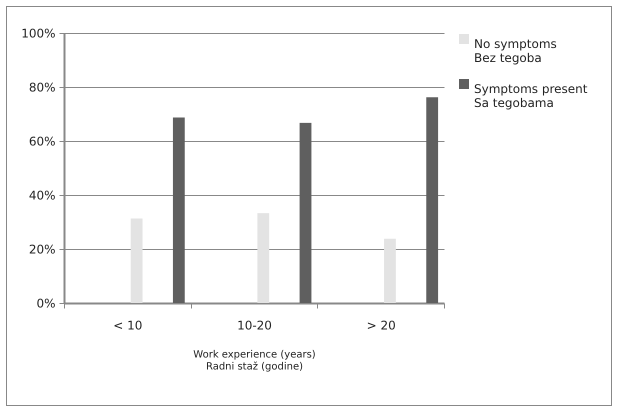 The height and width of the screenshot is (414, 622). What do you see at coordinates (531, 96) in the screenshot?
I see `legend-label: Symptoms present Sa tegobama` at bounding box center [531, 96].